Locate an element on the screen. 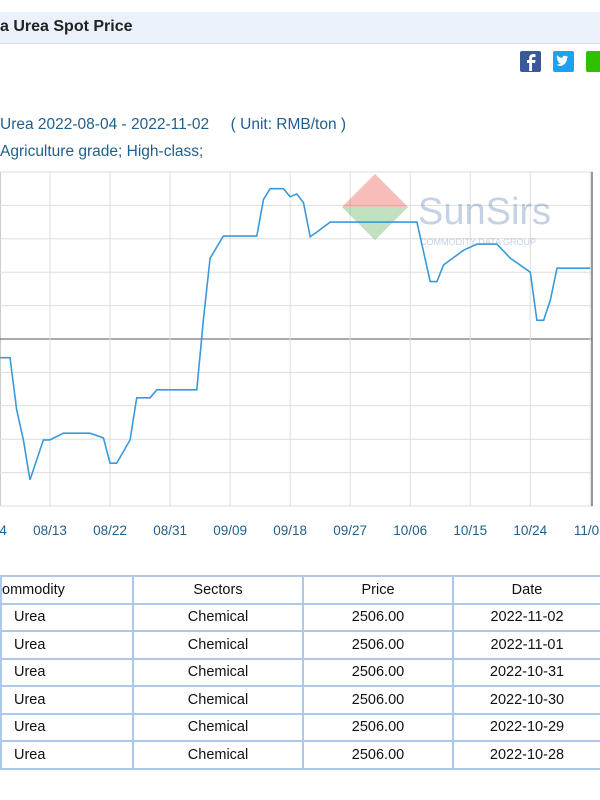 The height and width of the screenshot is (800, 600). x-tick-label: 11/02 is located at coordinates (587, 530).